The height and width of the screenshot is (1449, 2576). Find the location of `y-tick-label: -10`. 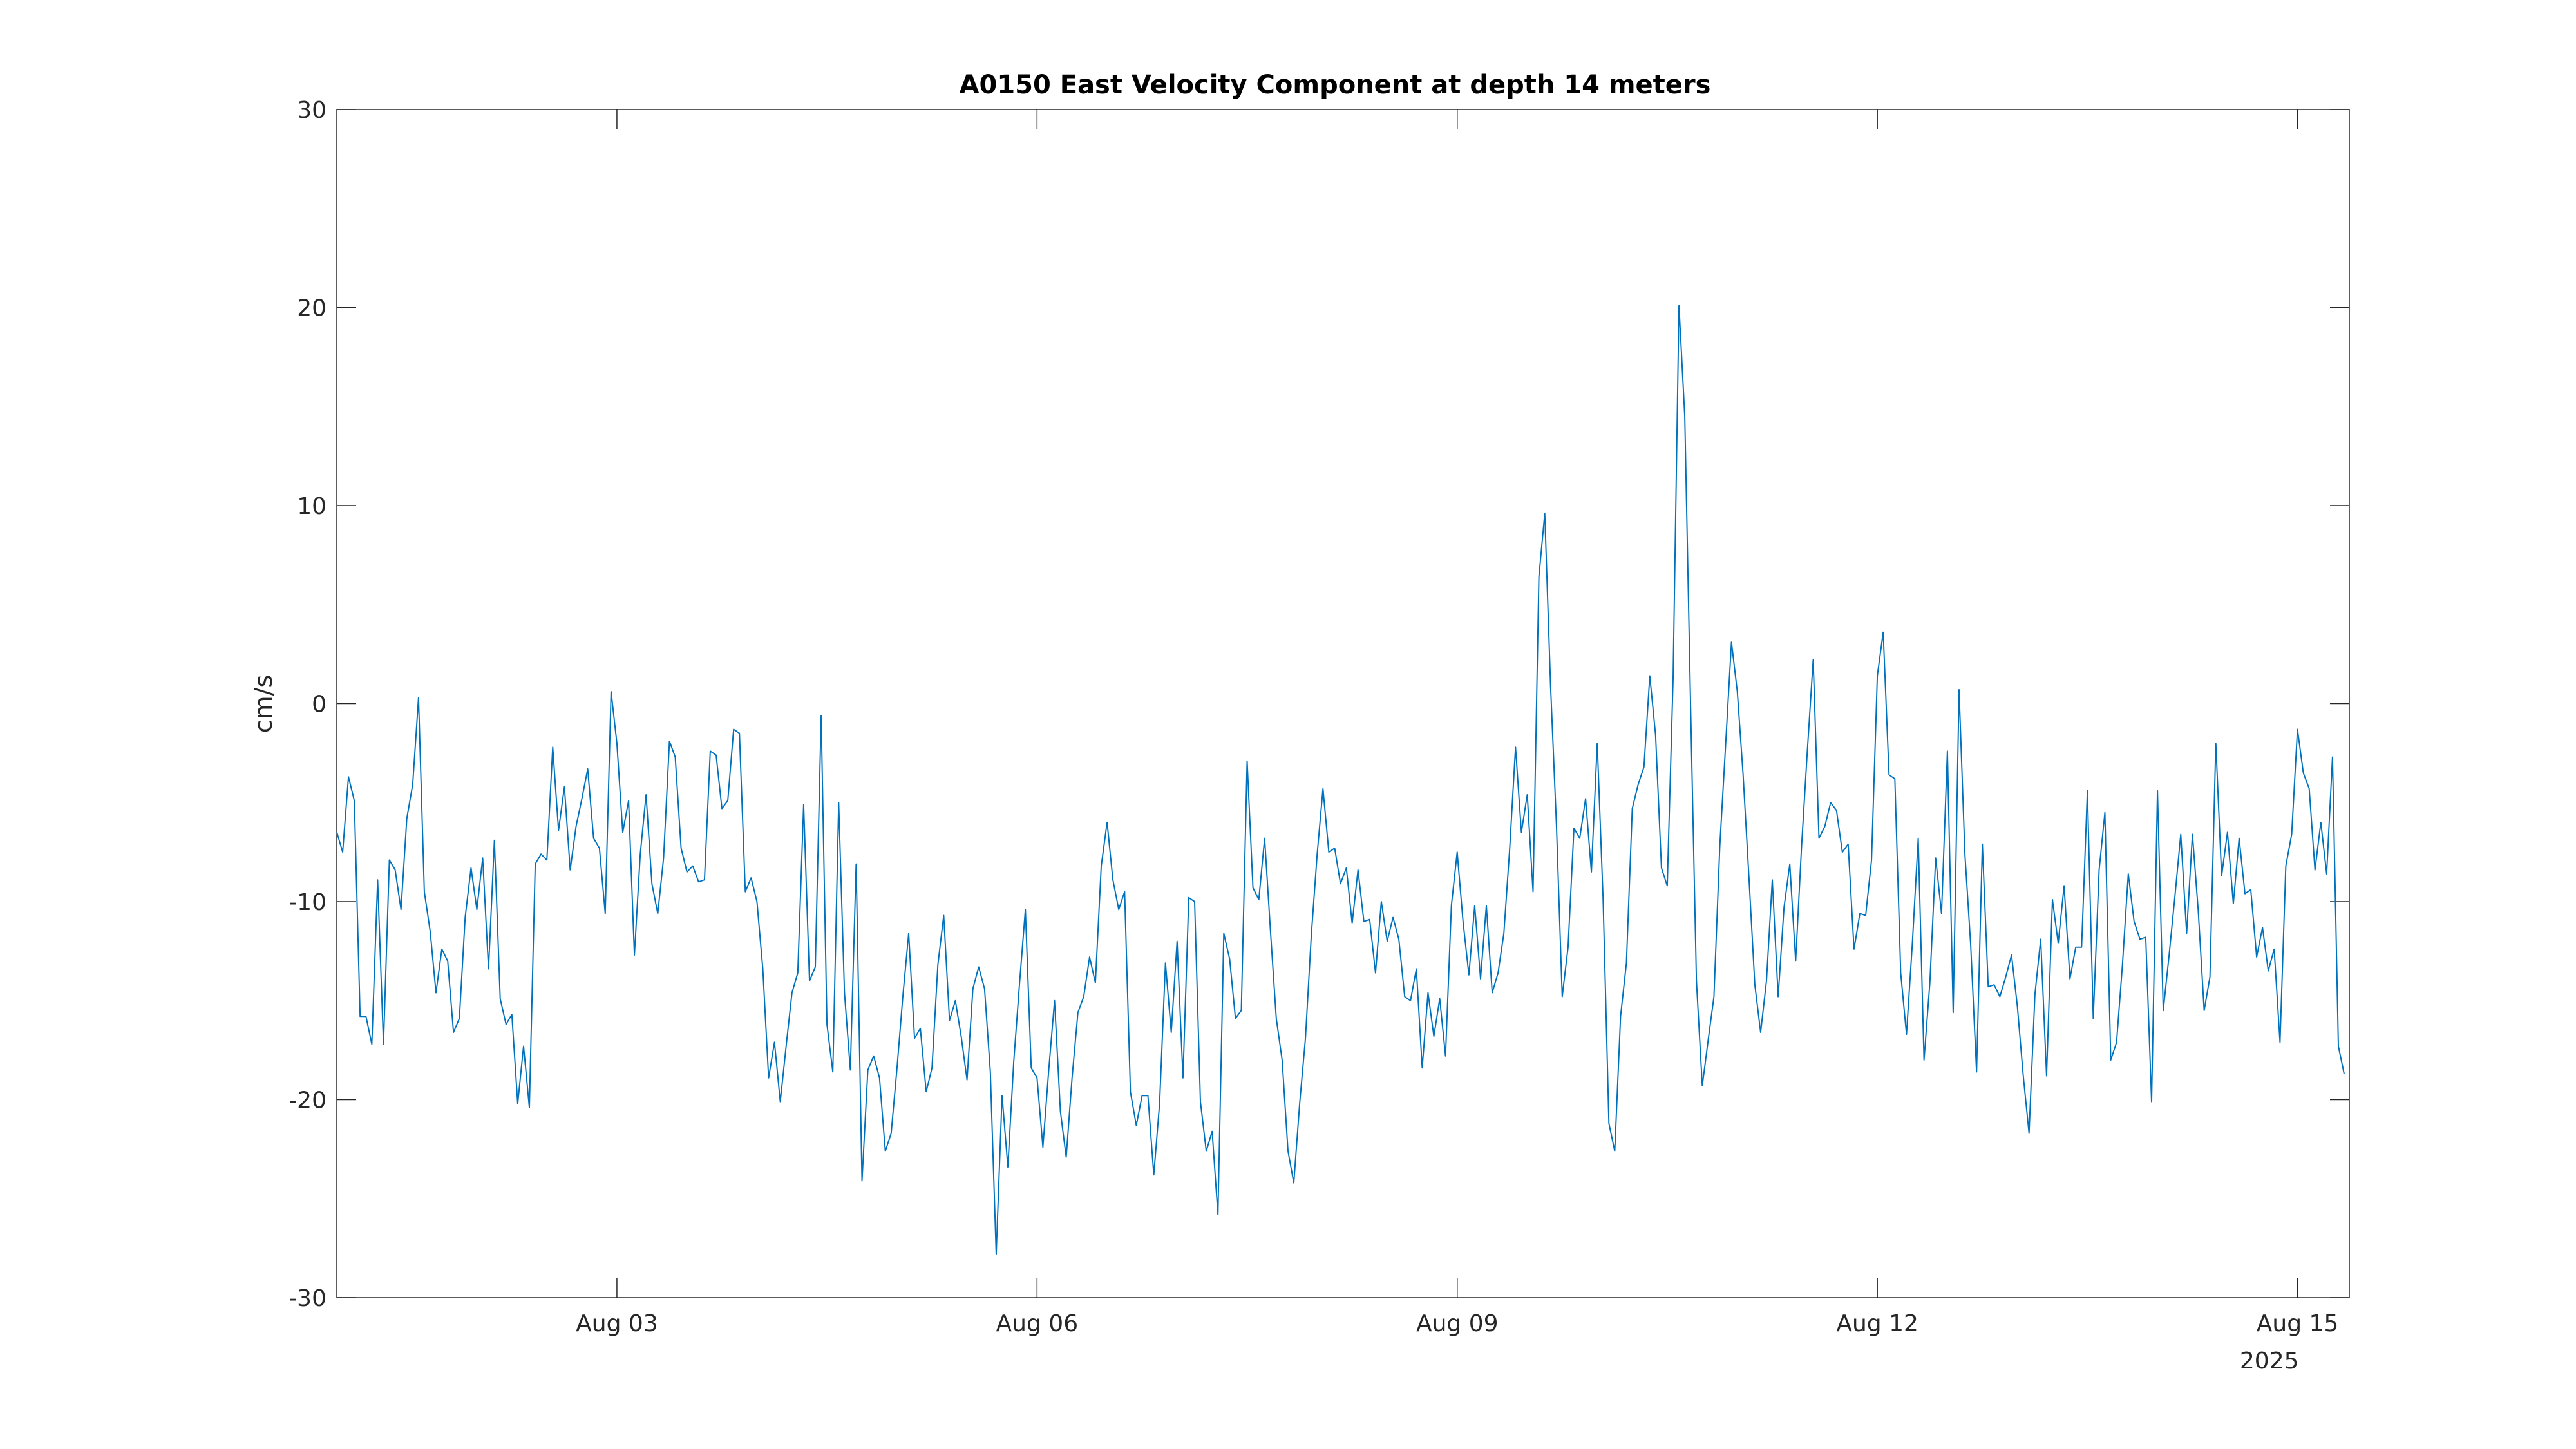

y-tick-label: -10 is located at coordinates (308, 903).